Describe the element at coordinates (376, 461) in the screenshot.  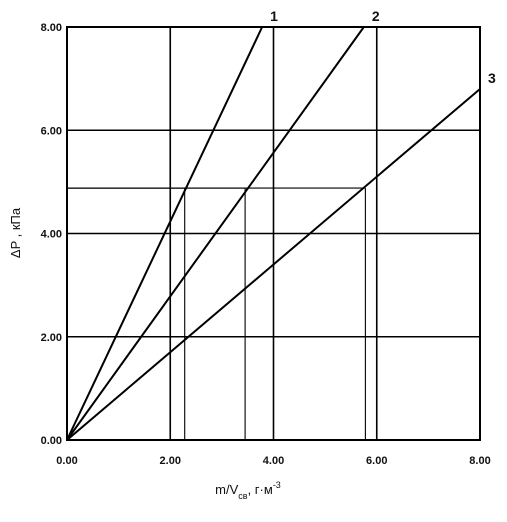
I see `x-tick-label: 6.00` at that location.